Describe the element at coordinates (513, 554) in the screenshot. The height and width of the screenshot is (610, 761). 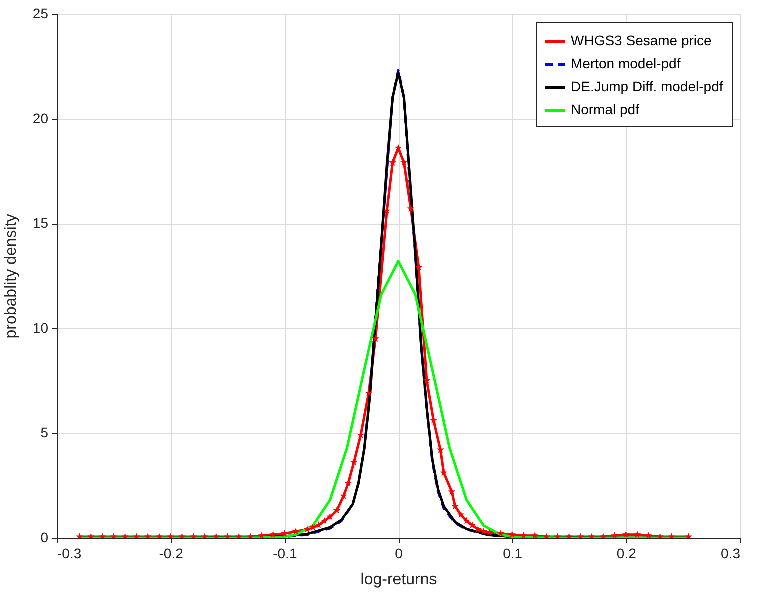
I see `x-tick-label: 0.1` at that location.